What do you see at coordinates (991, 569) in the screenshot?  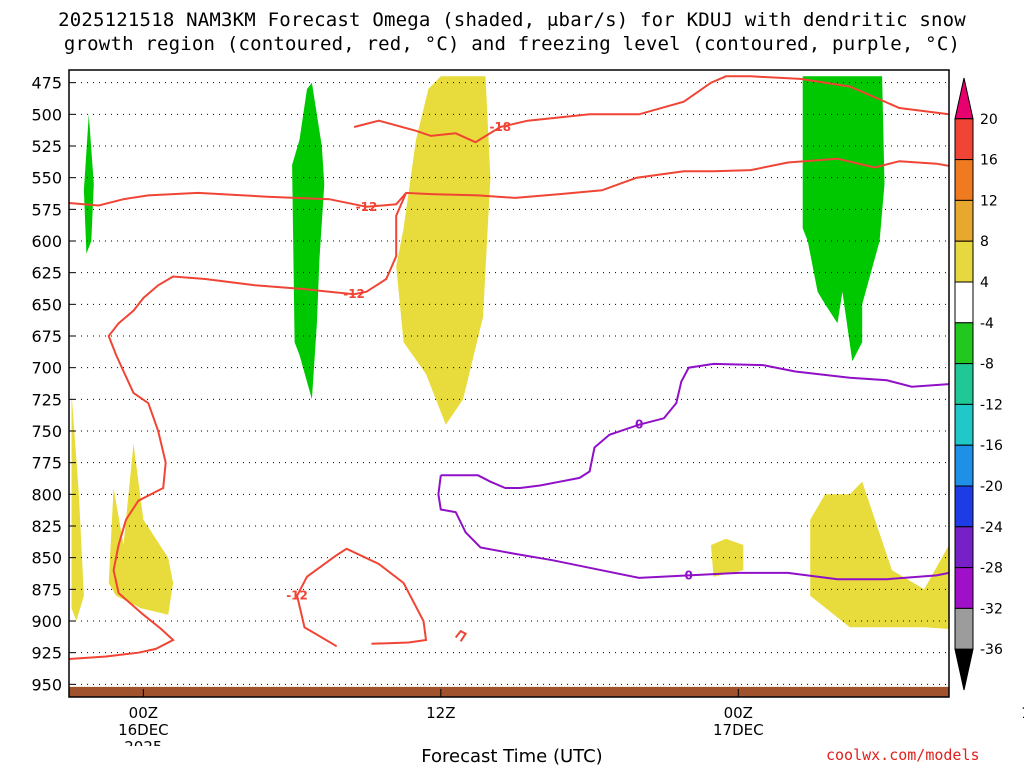 I see `colorbar-label-11: -28` at bounding box center [991, 569].